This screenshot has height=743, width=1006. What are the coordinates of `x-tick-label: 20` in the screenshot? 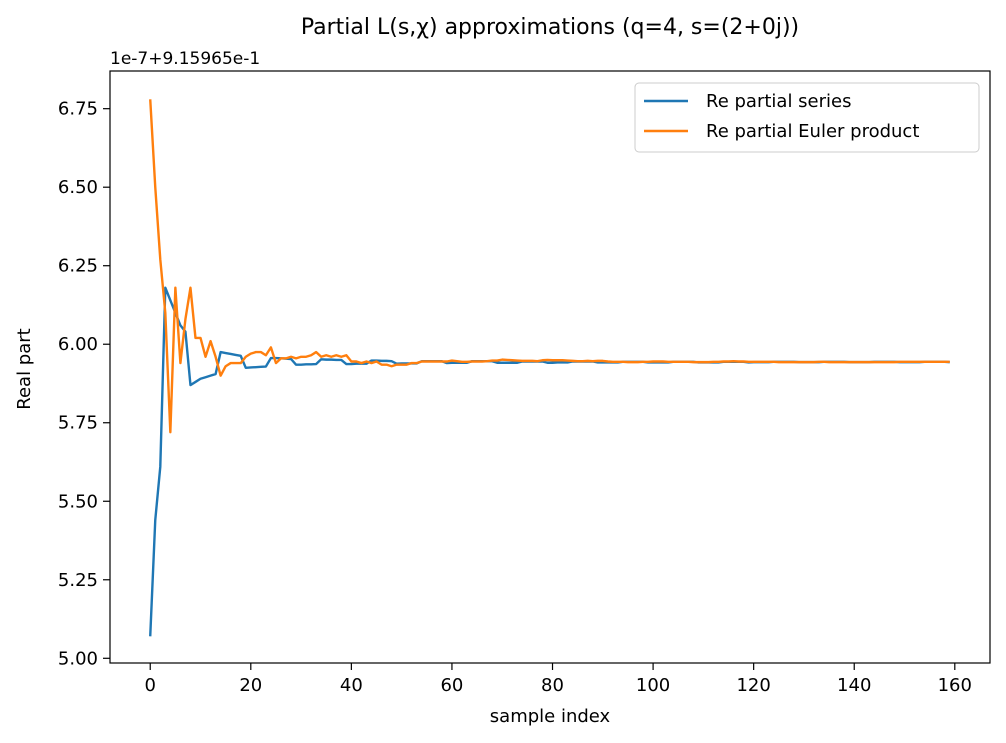 It's located at (250, 685).